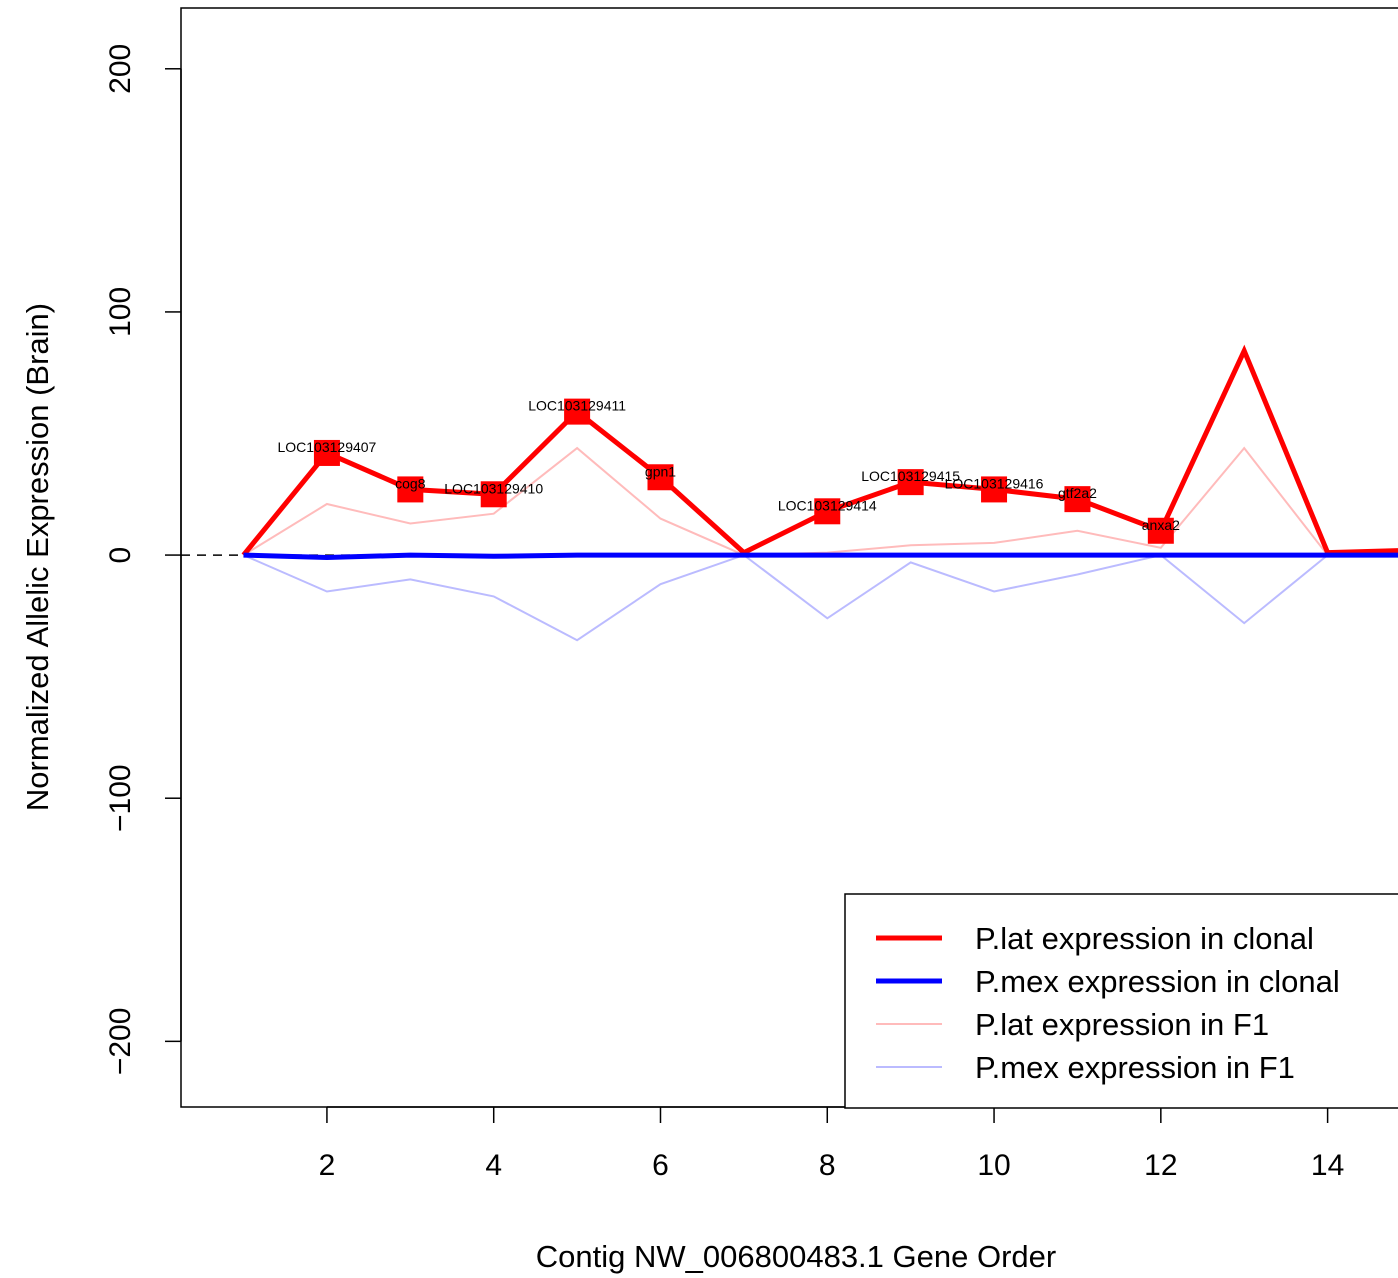  Describe the element at coordinates (120, 798) in the screenshot. I see `y-tick-label-2: −100` at that location.